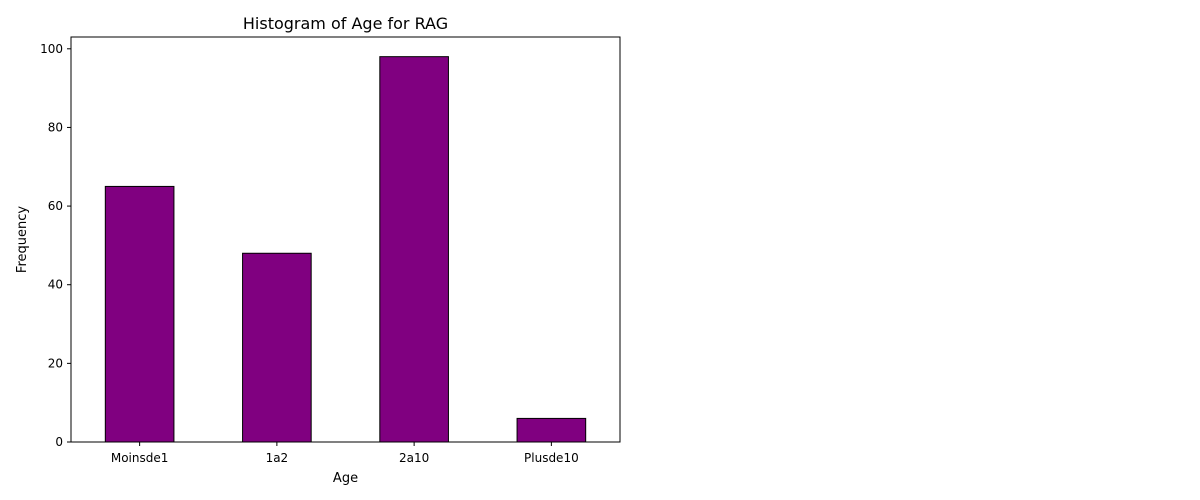  Describe the element at coordinates (59, 442) in the screenshot. I see `y-tick-label: 0` at that location.